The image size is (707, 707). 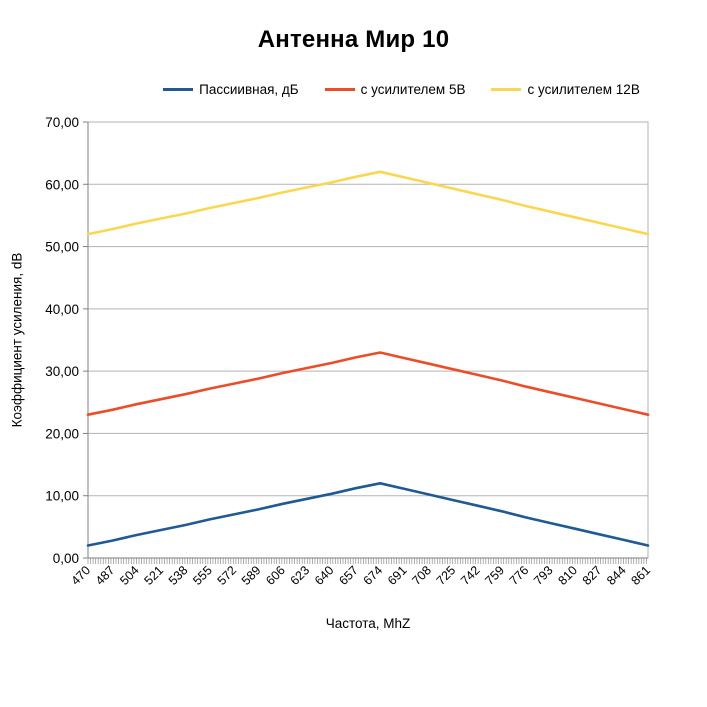 I want to click on x-tick-label: 708, so click(x=421, y=575).